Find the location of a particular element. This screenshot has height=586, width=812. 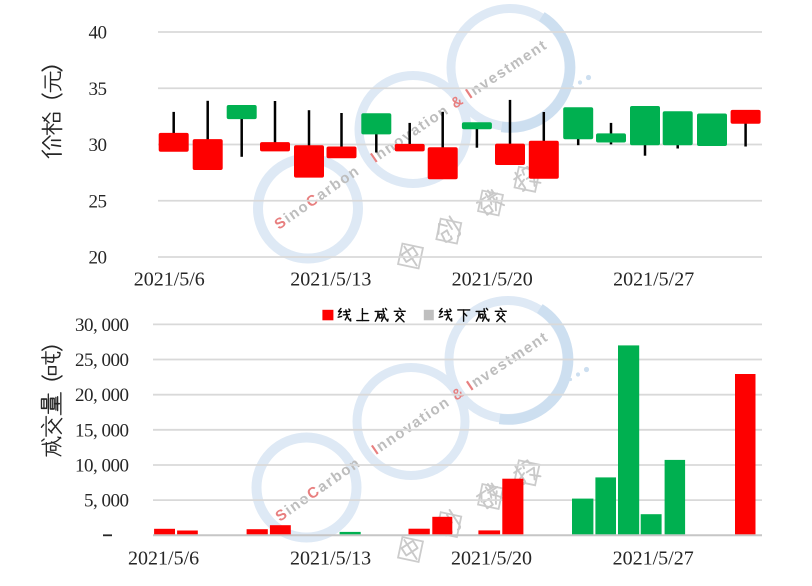

svg-text: 25, 000 is located at coordinates (102, 360).